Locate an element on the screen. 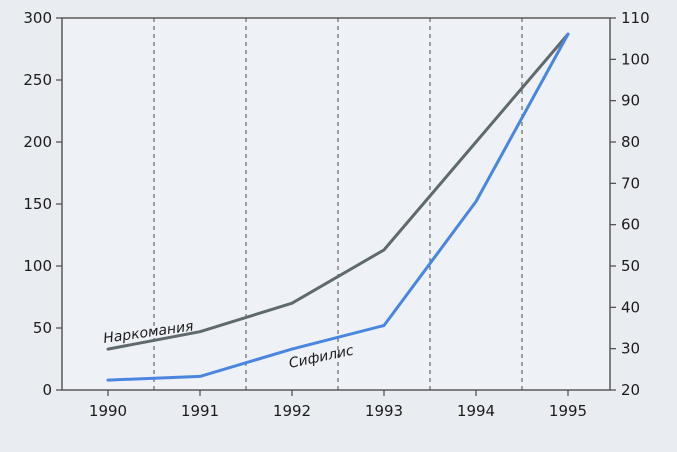 The width and height of the screenshot is (677, 452). right-tick-label: 110 is located at coordinates (635, 18).